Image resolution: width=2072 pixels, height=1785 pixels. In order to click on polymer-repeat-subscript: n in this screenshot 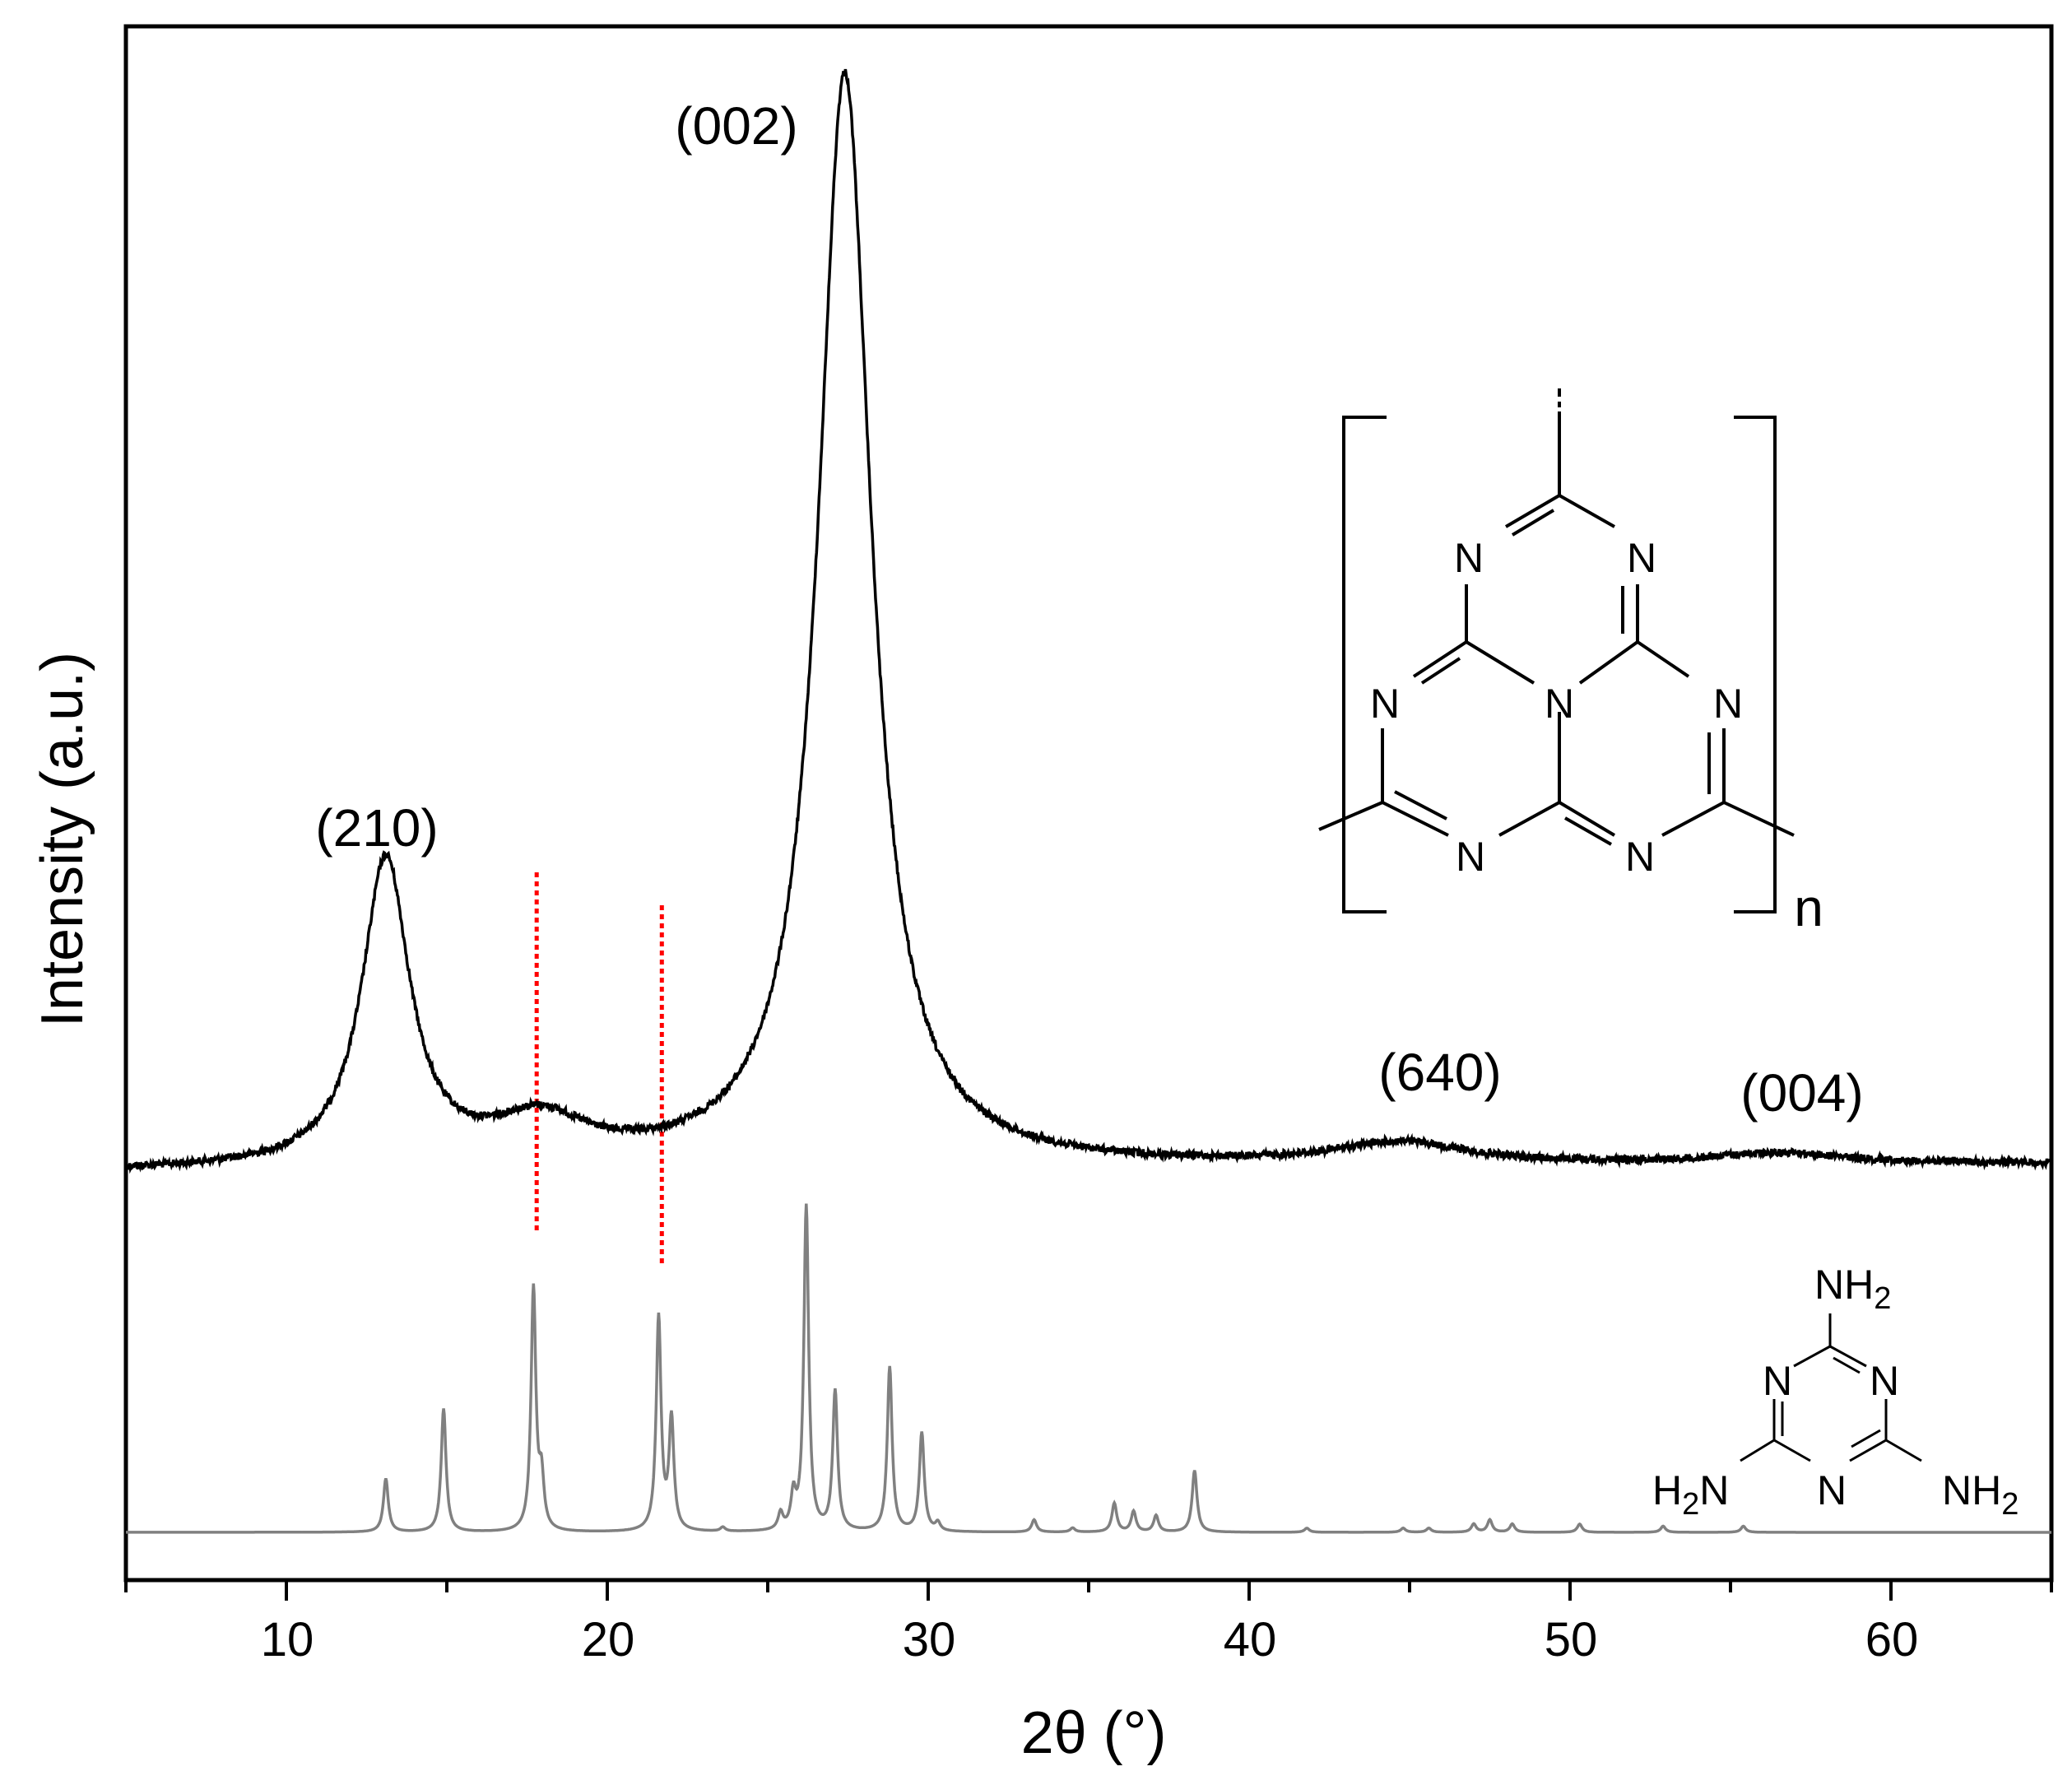, I will do `click(1808, 907)`.